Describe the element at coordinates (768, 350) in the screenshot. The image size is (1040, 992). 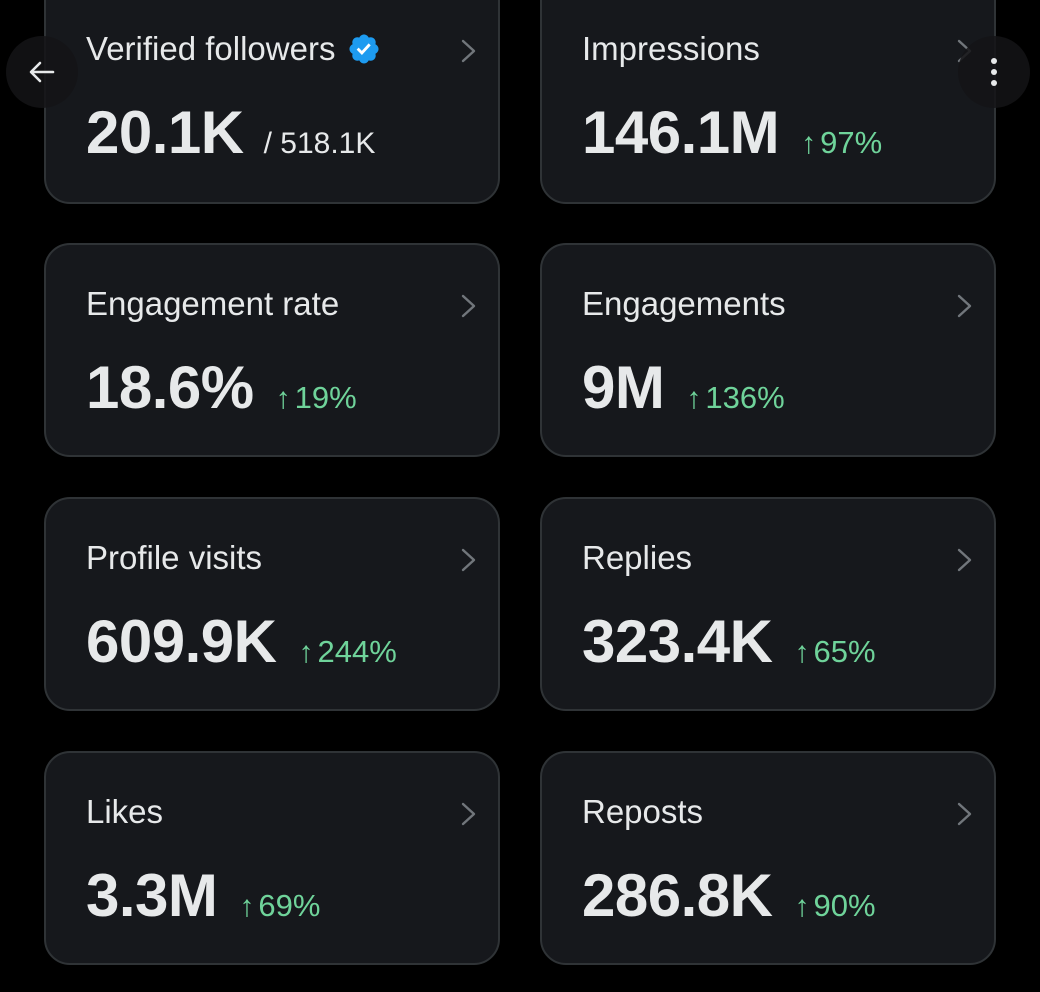
I see `card-engagements: Engagements 9M ↑ 136%` at that location.